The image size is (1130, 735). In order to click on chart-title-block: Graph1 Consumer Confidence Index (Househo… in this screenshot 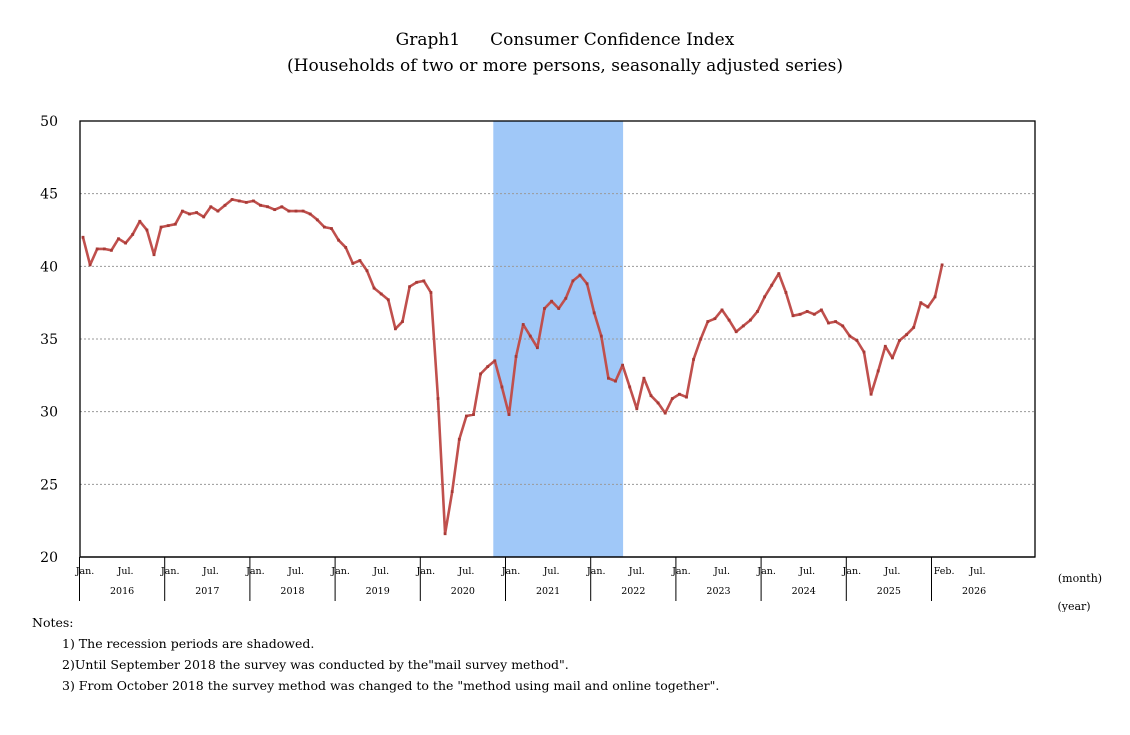, I will do `click(565, 53)`.